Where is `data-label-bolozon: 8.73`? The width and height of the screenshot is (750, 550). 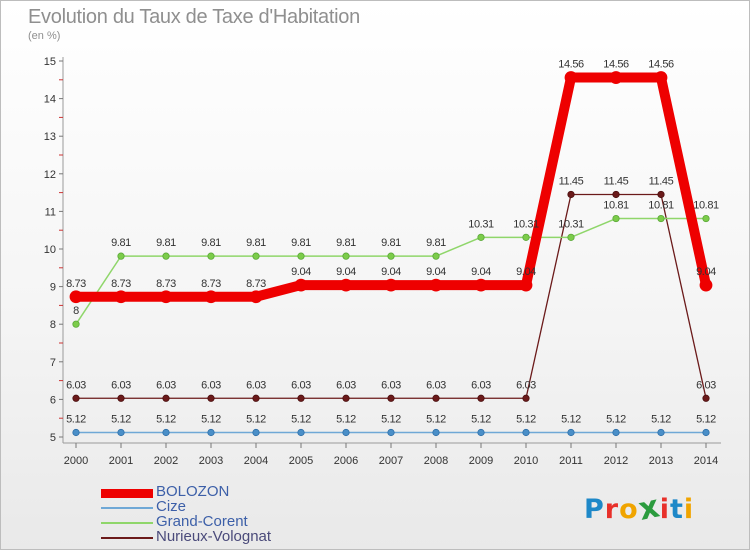 data-label-bolozon: 8.73 is located at coordinates (256, 284).